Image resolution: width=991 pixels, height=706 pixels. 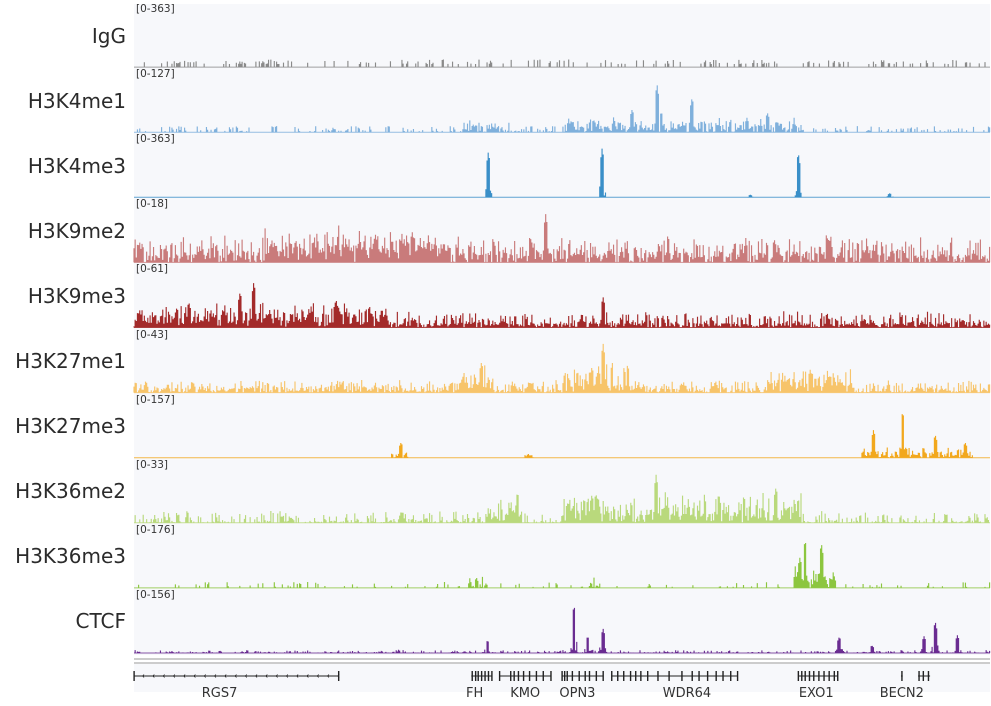 I want to click on gene-label-rgs7: RGS7, so click(x=219, y=693).